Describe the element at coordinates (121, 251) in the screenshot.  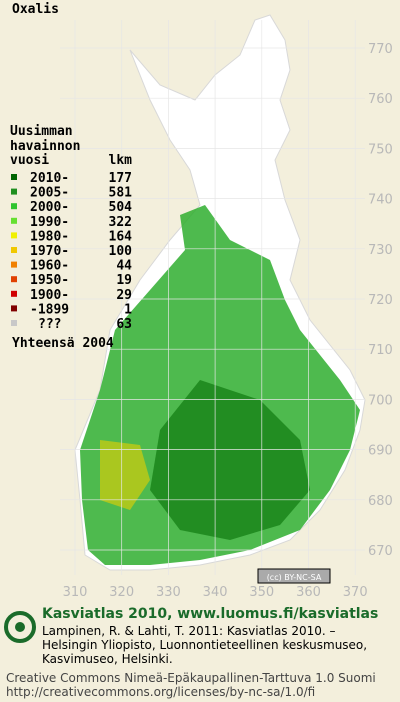
I see `legend-count: 100` at that location.